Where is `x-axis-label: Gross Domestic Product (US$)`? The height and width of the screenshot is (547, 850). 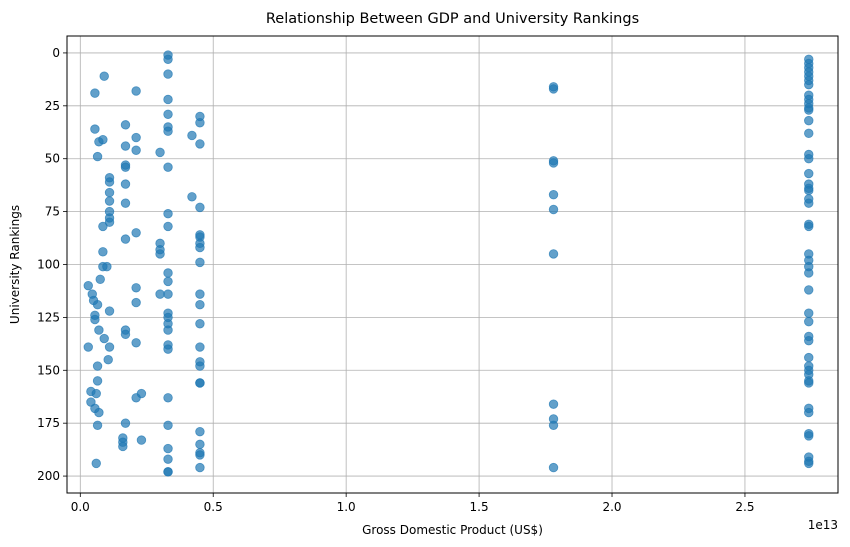
x-axis-label: Gross Domestic Product (US$) is located at coordinates (452, 530).